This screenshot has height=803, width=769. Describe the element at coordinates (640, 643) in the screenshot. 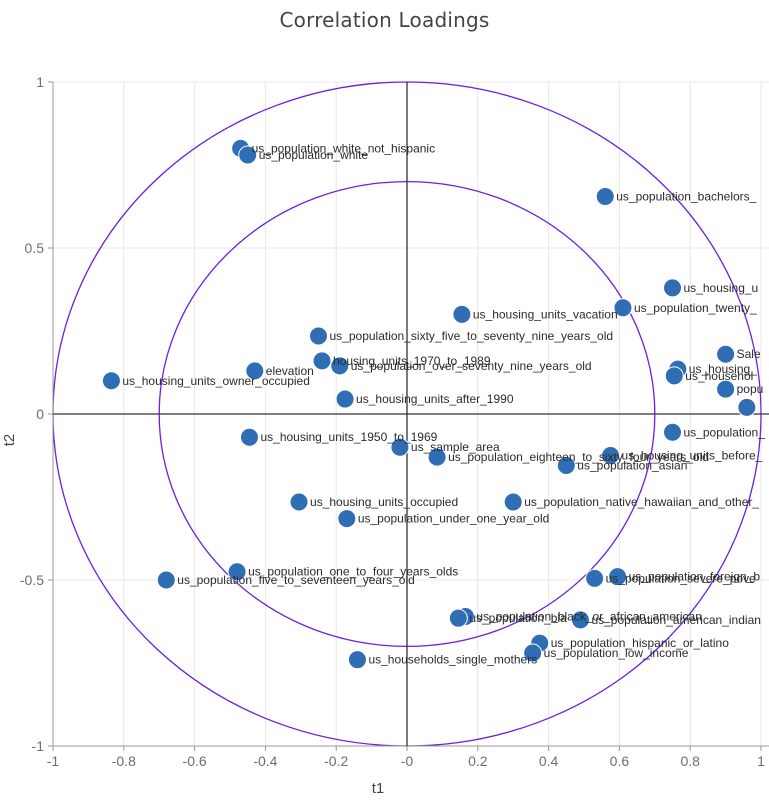

I see `point-label: us_population_hispanic_or_latino` at that location.